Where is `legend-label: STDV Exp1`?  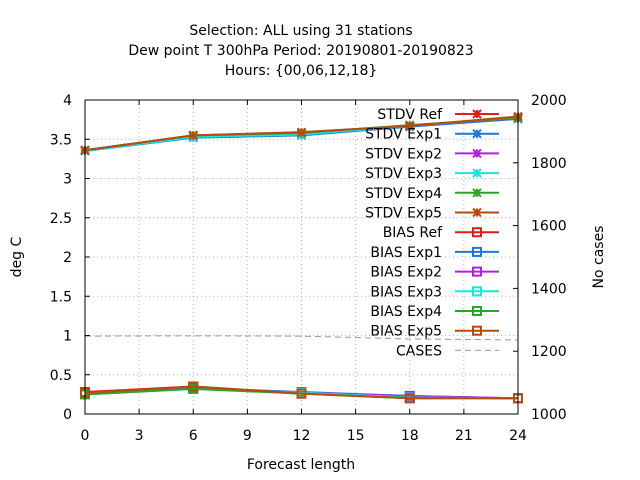
legend-label: STDV Exp1 is located at coordinates (403, 135).